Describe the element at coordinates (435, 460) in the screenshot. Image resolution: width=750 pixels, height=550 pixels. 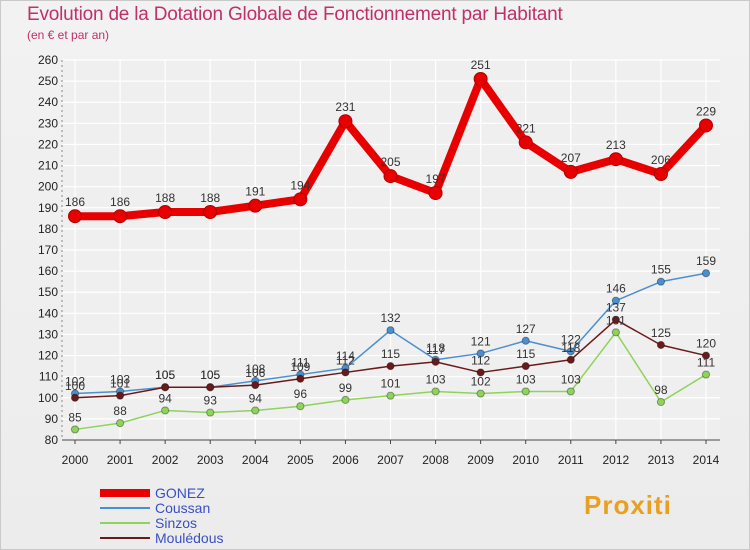
I see `x-tick-label: 2008` at that location.